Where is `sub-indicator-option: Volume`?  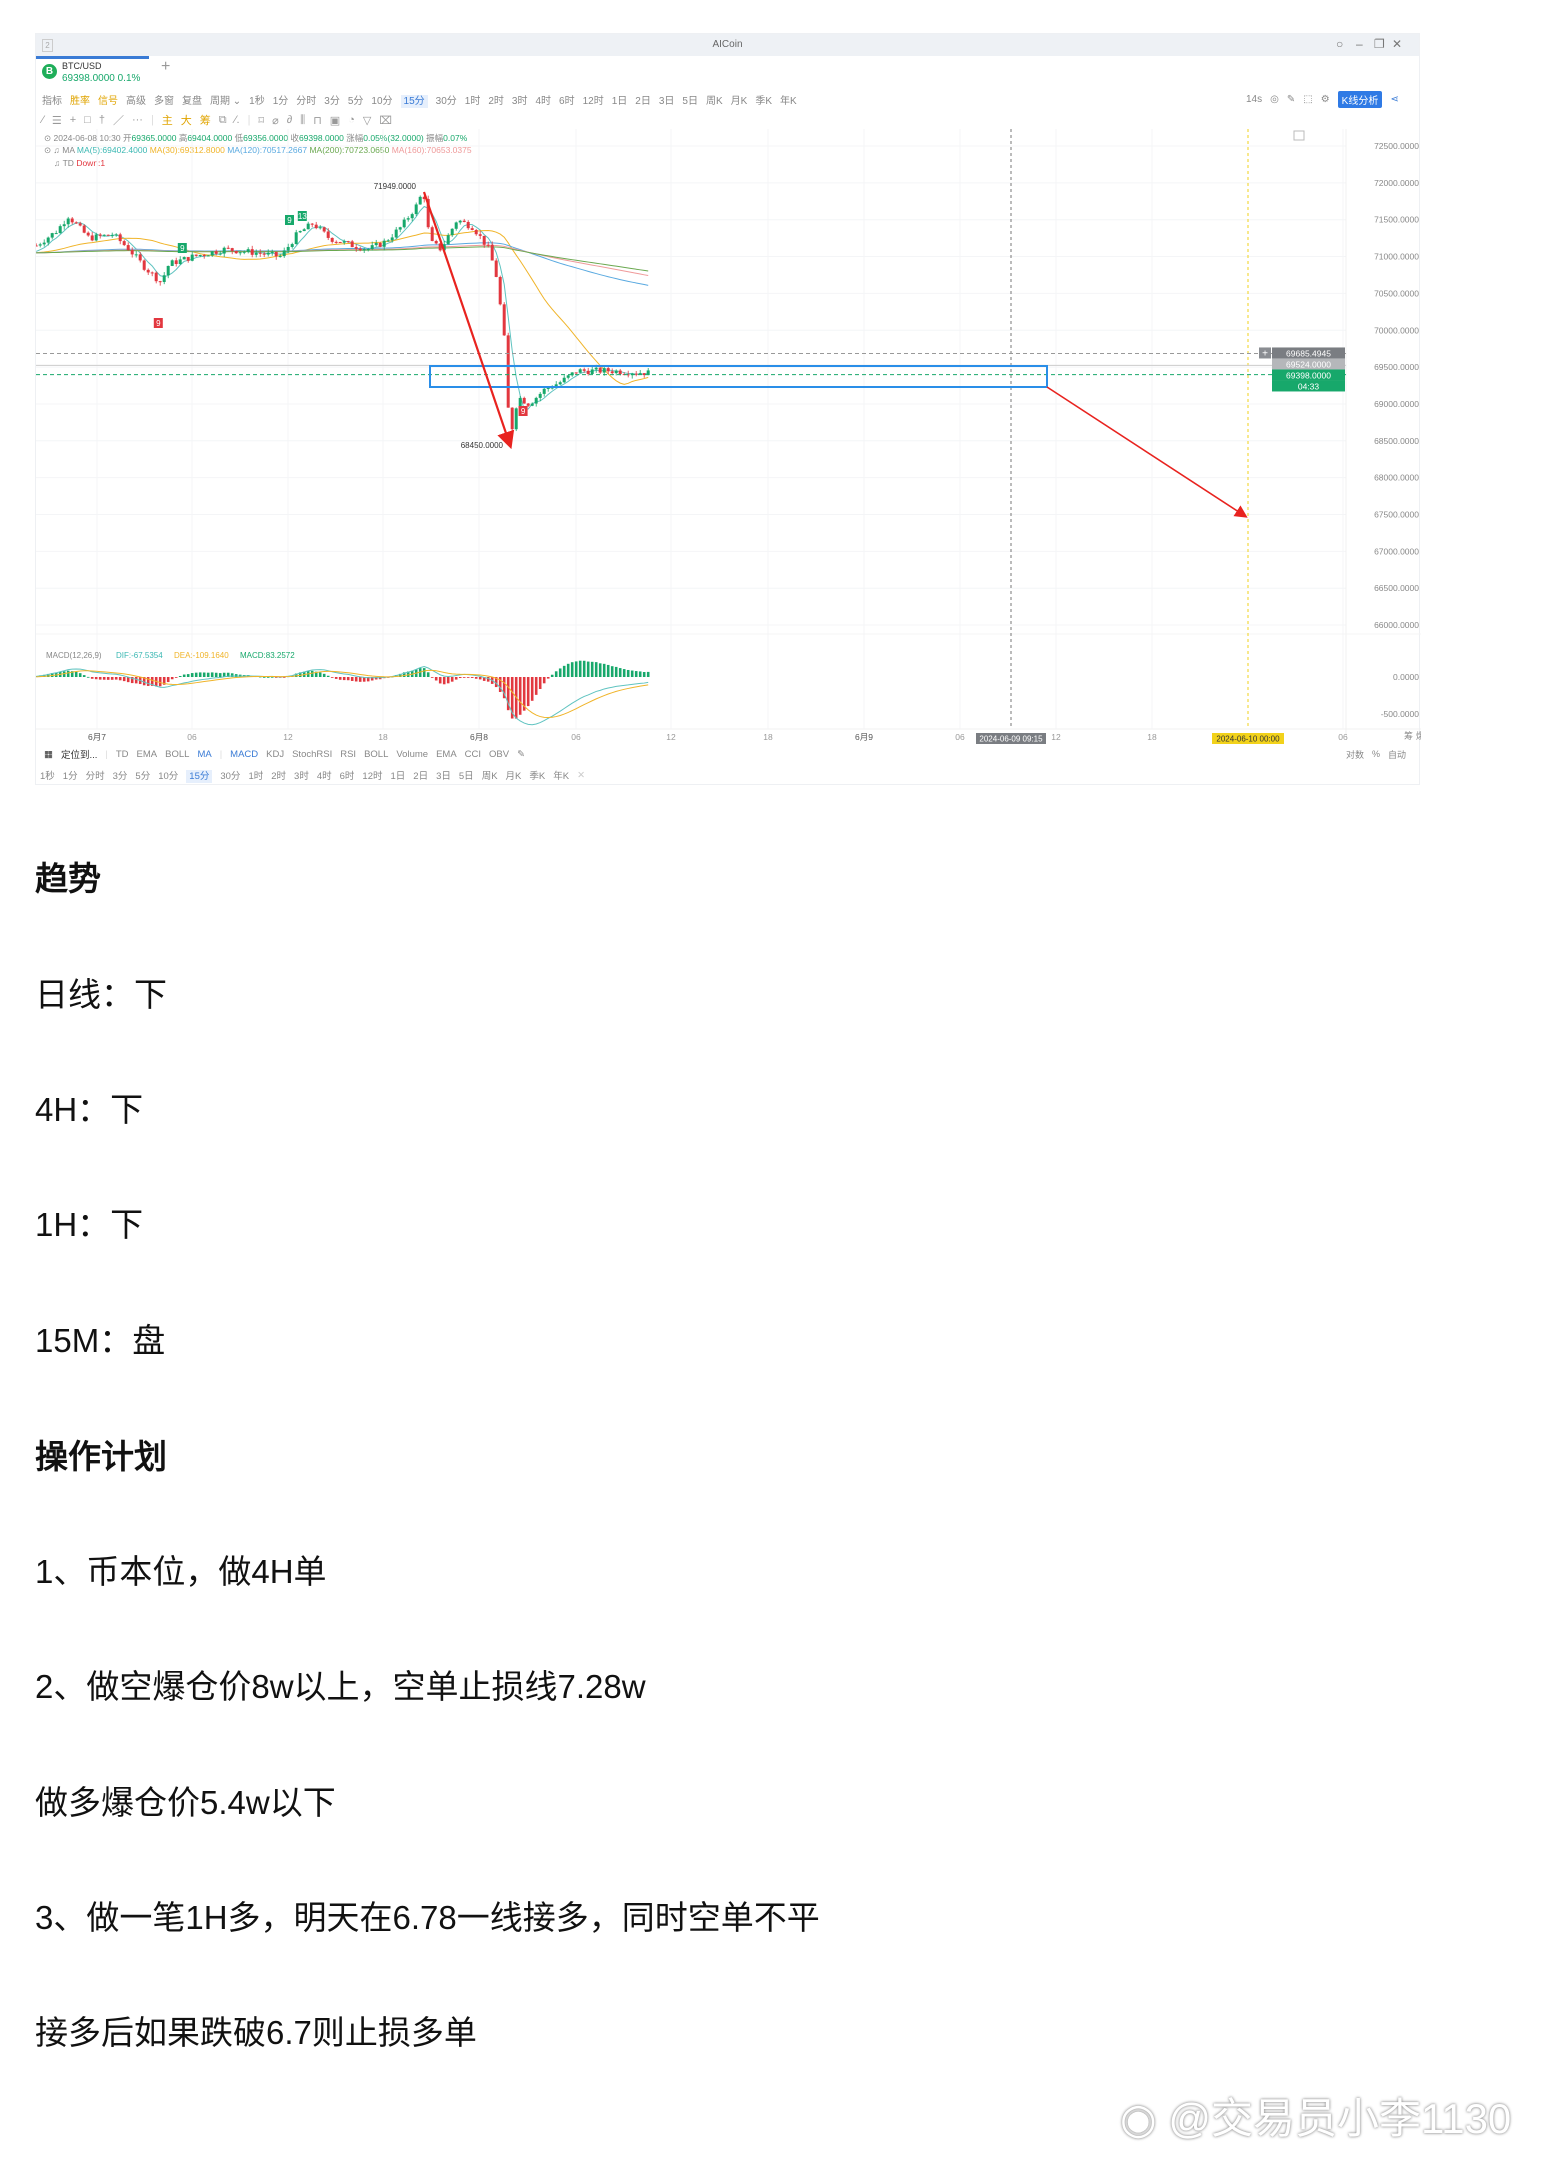
sub-indicator-option: Volume is located at coordinates (412, 754).